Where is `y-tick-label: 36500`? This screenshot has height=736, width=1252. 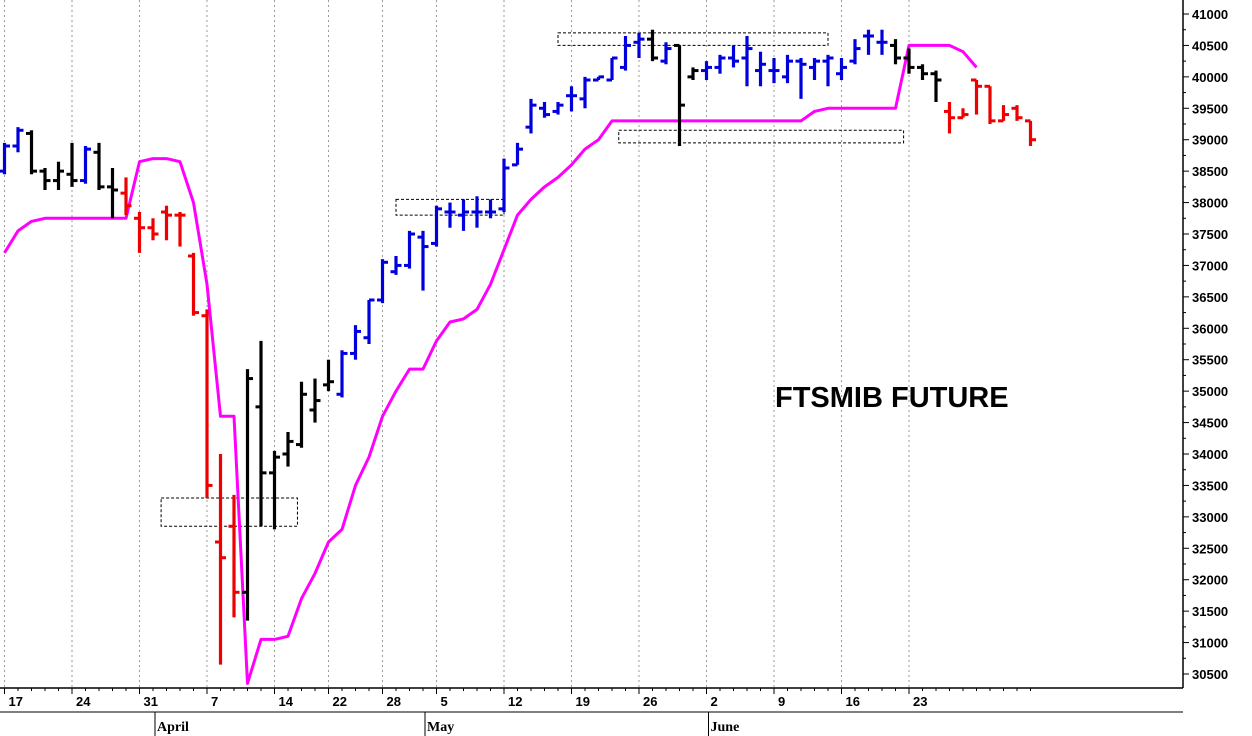 y-tick-label: 36500 is located at coordinates (1210, 297).